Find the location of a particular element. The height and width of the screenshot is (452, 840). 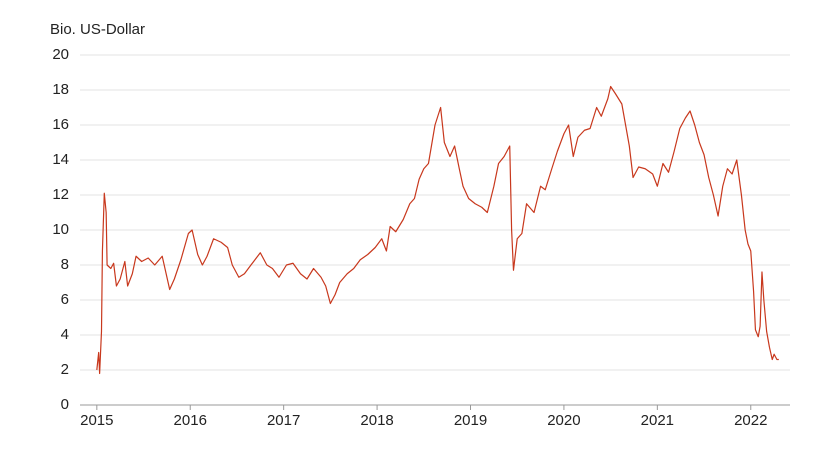

y-tick-label: 10 is located at coordinates (60, 229).